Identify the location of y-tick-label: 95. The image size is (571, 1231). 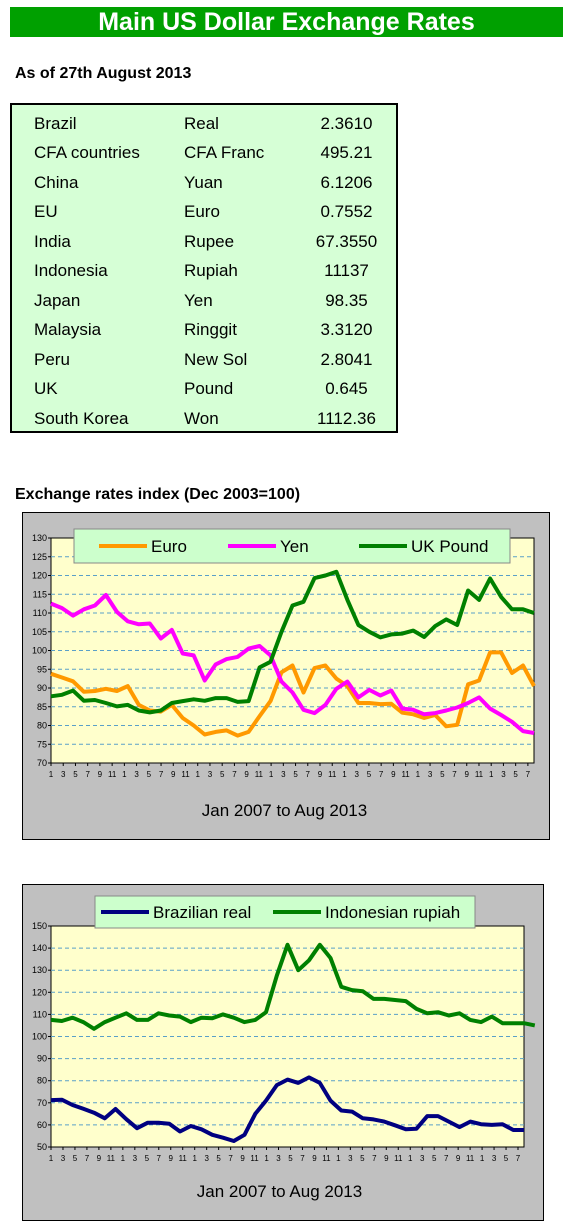
(42, 669).